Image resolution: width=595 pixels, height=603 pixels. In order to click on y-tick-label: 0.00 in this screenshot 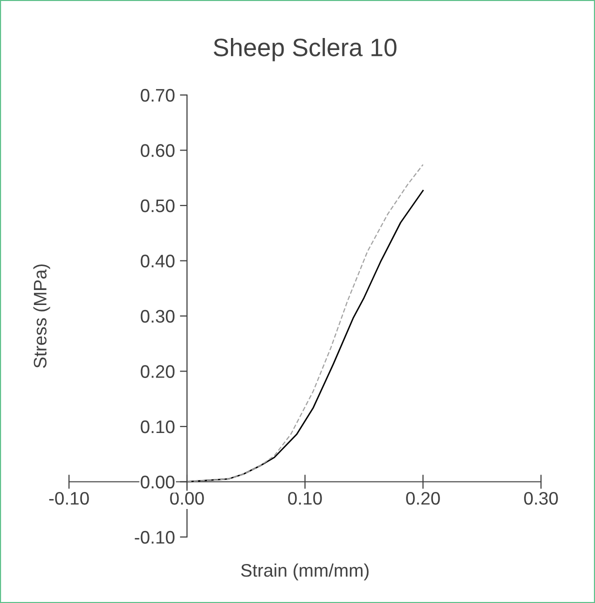, I will do `click(157, 482)`.